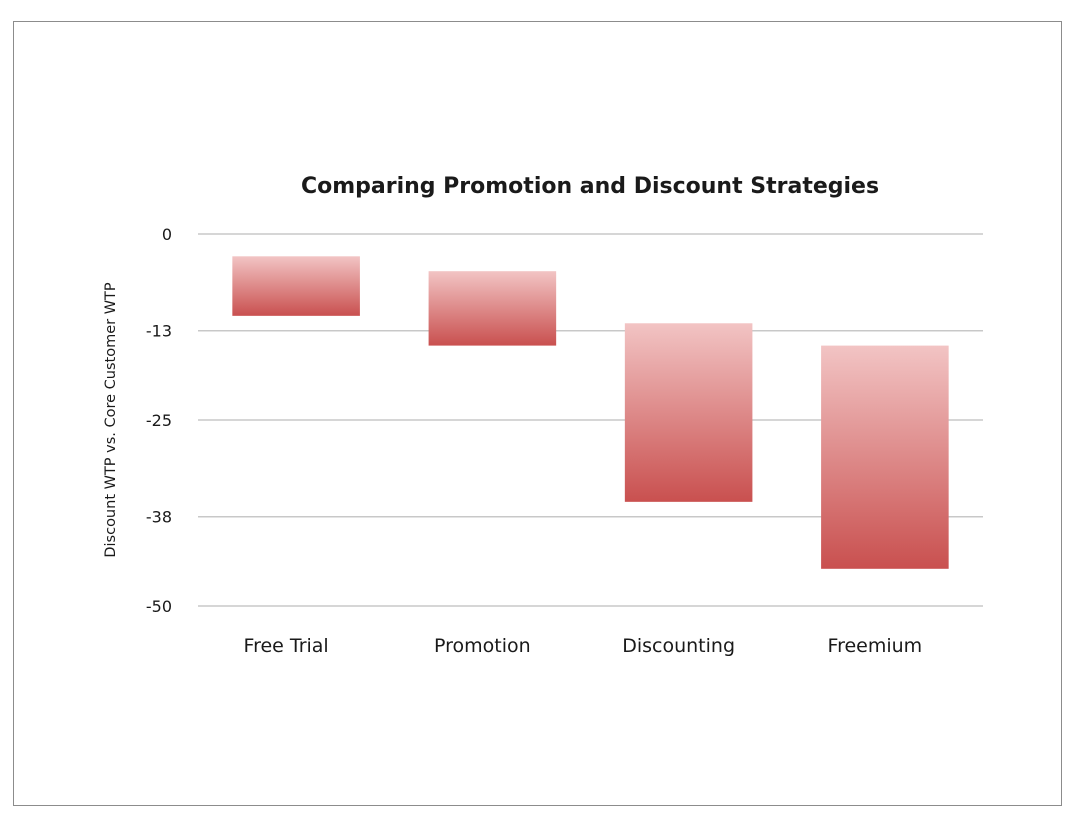 This screenshot has height=828, width=1080. I want to click on x-category-label: Promotion, so click(482, 646).